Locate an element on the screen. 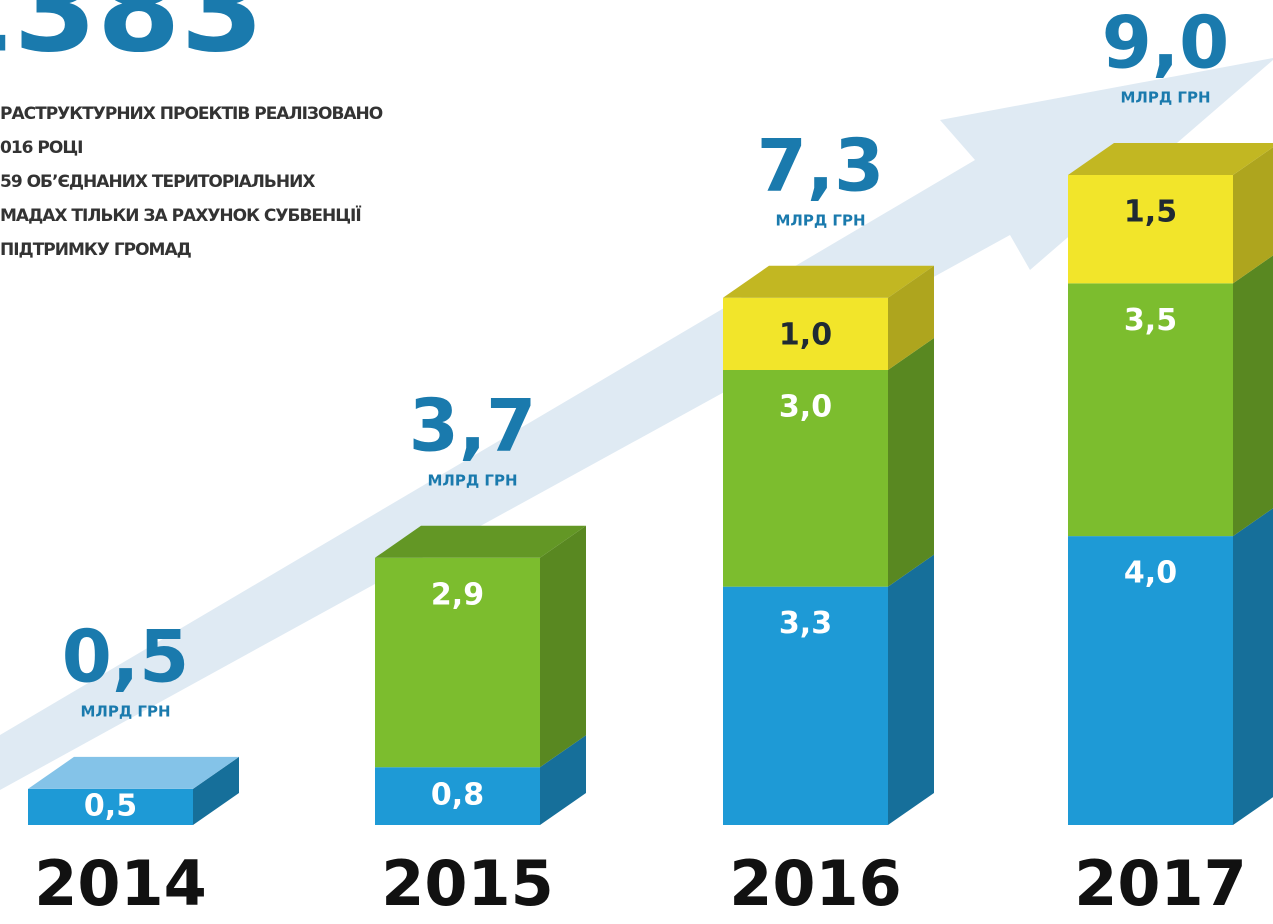 The width and height of the screenshot is (1273, 924). segment-label: 3,5 is located at coordinates (1150, 320).